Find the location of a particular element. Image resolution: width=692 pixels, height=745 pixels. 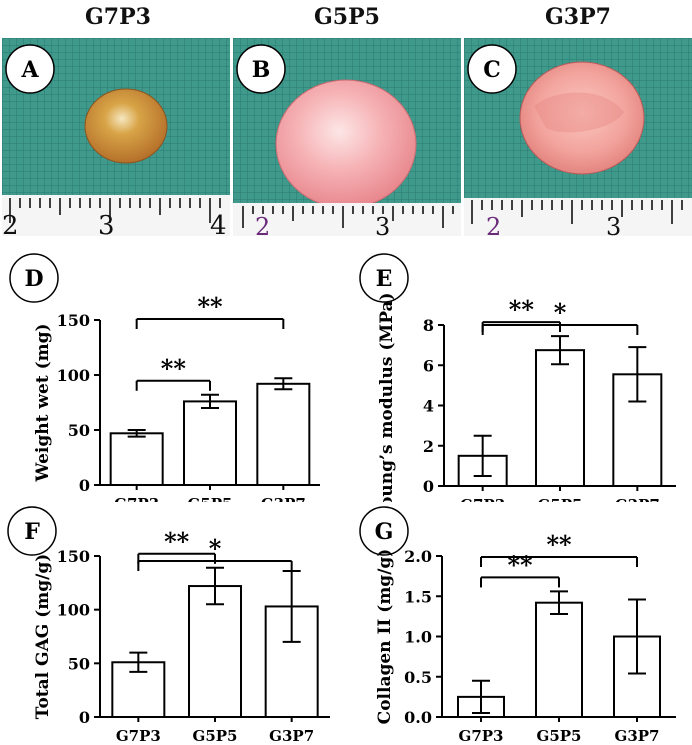

y-tick-label: 2.0 is located at coordinates (418, 556).